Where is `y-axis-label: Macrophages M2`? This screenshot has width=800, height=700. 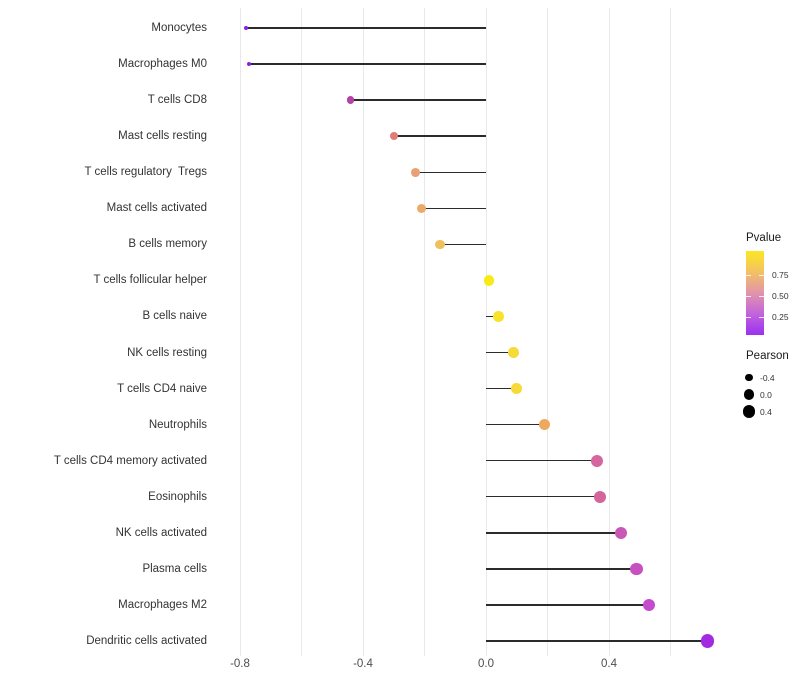 y-axis-label: Macrophages M2 is located at coordinates (162, 604).